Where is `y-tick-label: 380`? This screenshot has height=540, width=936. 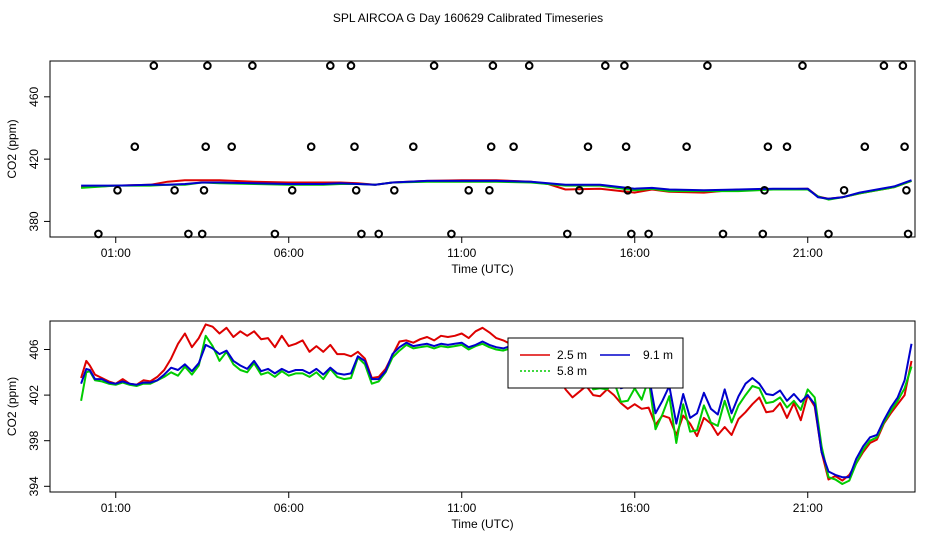 y-tick-label: 380 is located at coordinates (34, 221).